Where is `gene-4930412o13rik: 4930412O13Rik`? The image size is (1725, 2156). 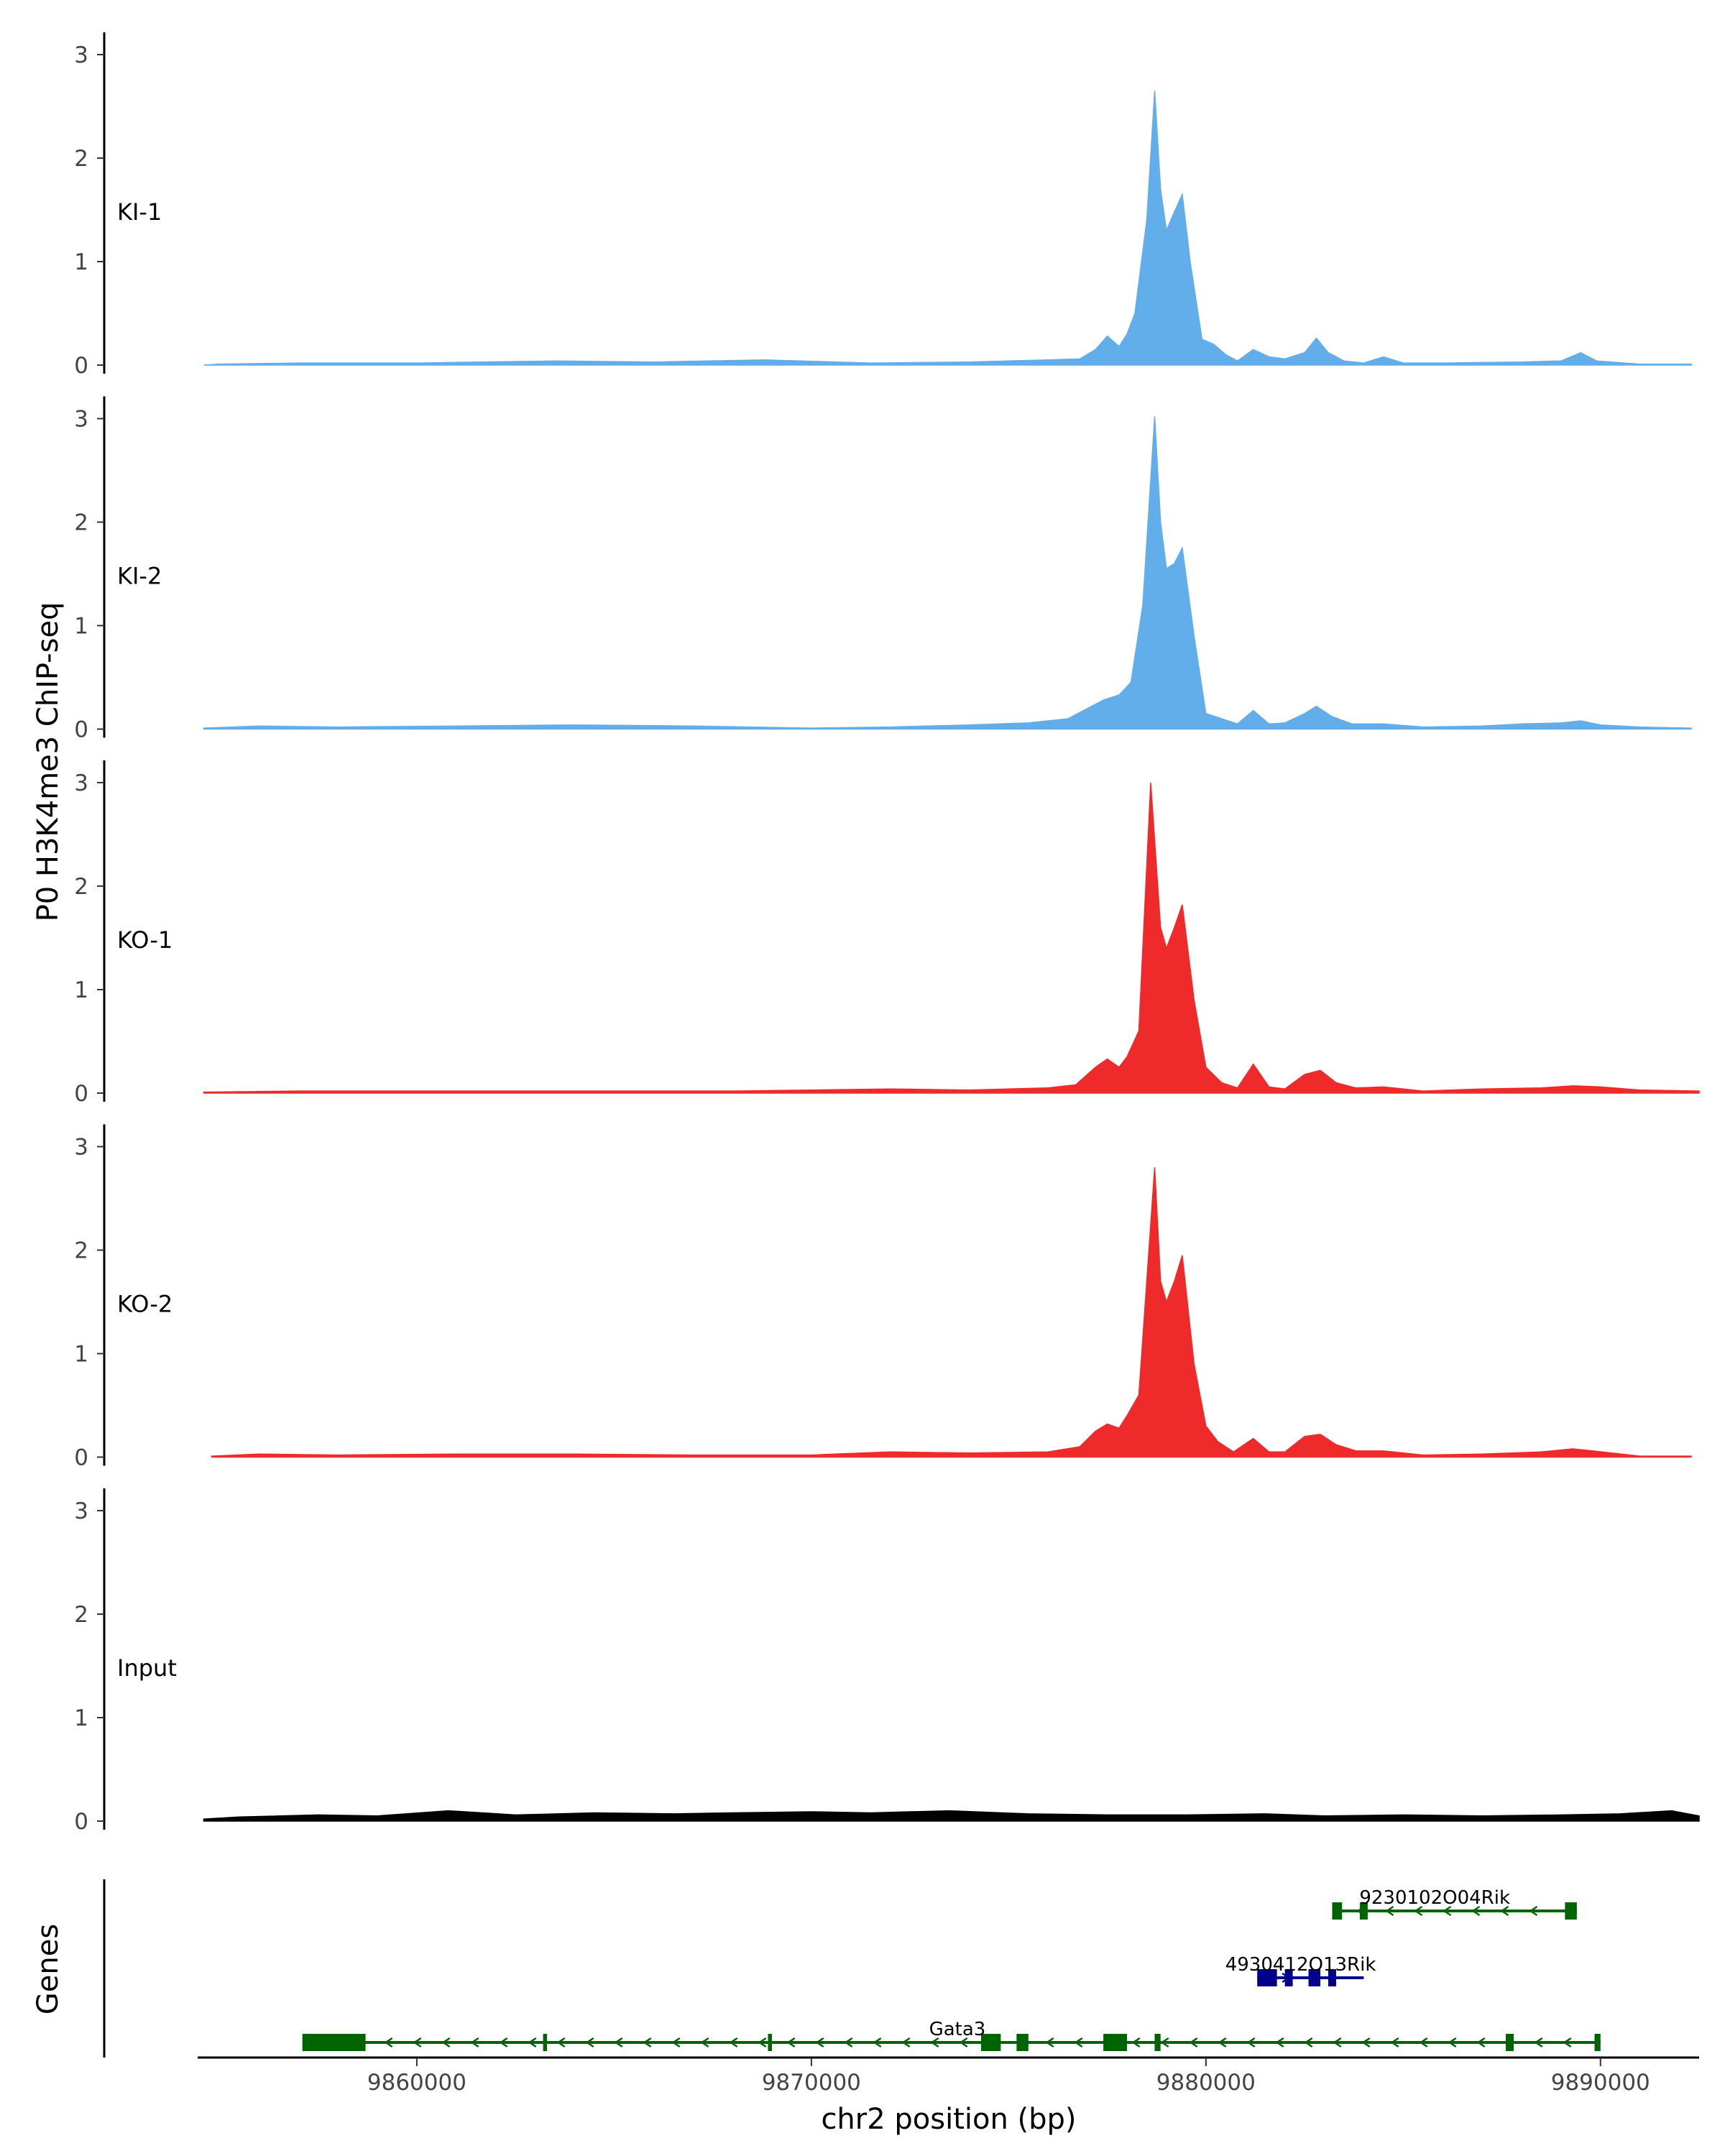 gene-4930412o13rik: 4930412O13Rik is located at coordinates (1300, 1970).